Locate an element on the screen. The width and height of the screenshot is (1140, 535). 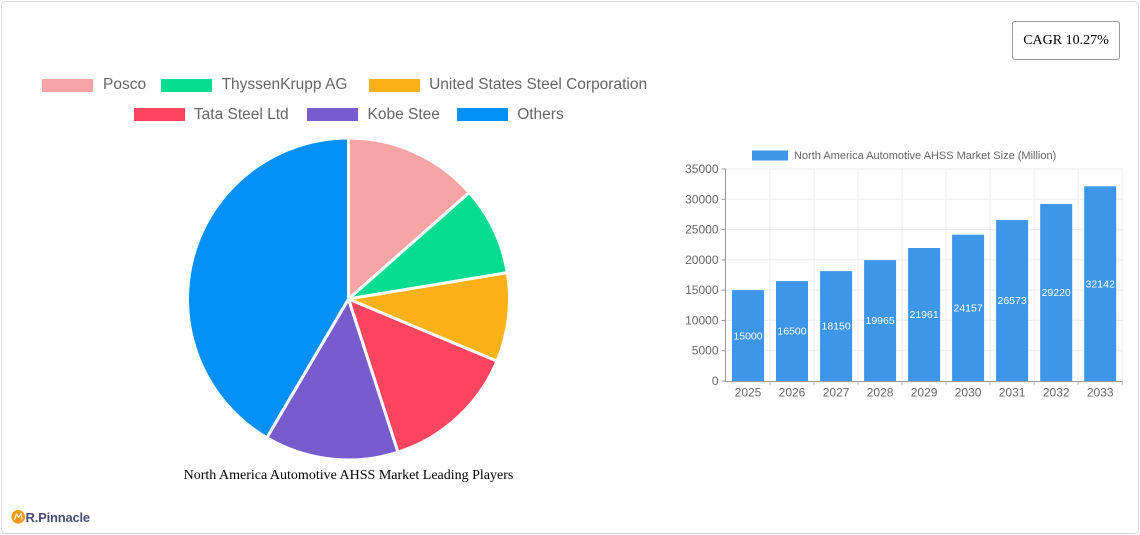
svg-text: 2025 is located at coordinates (748, 393).